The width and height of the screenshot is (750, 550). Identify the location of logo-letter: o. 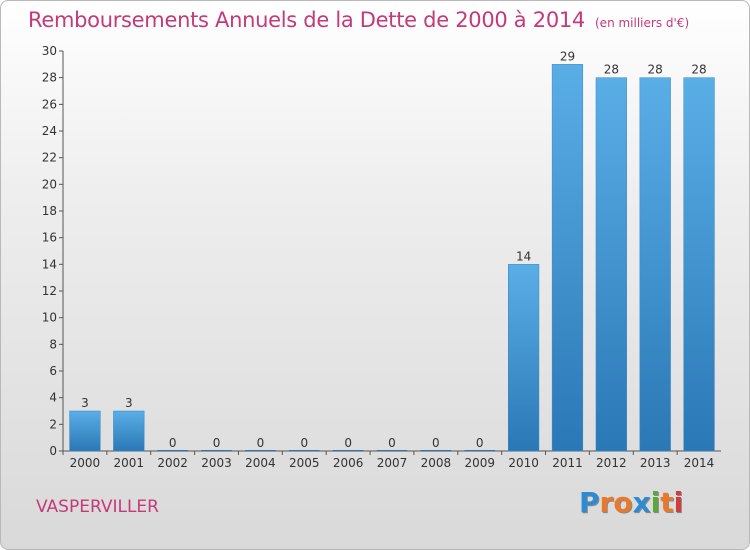
(623, 502).